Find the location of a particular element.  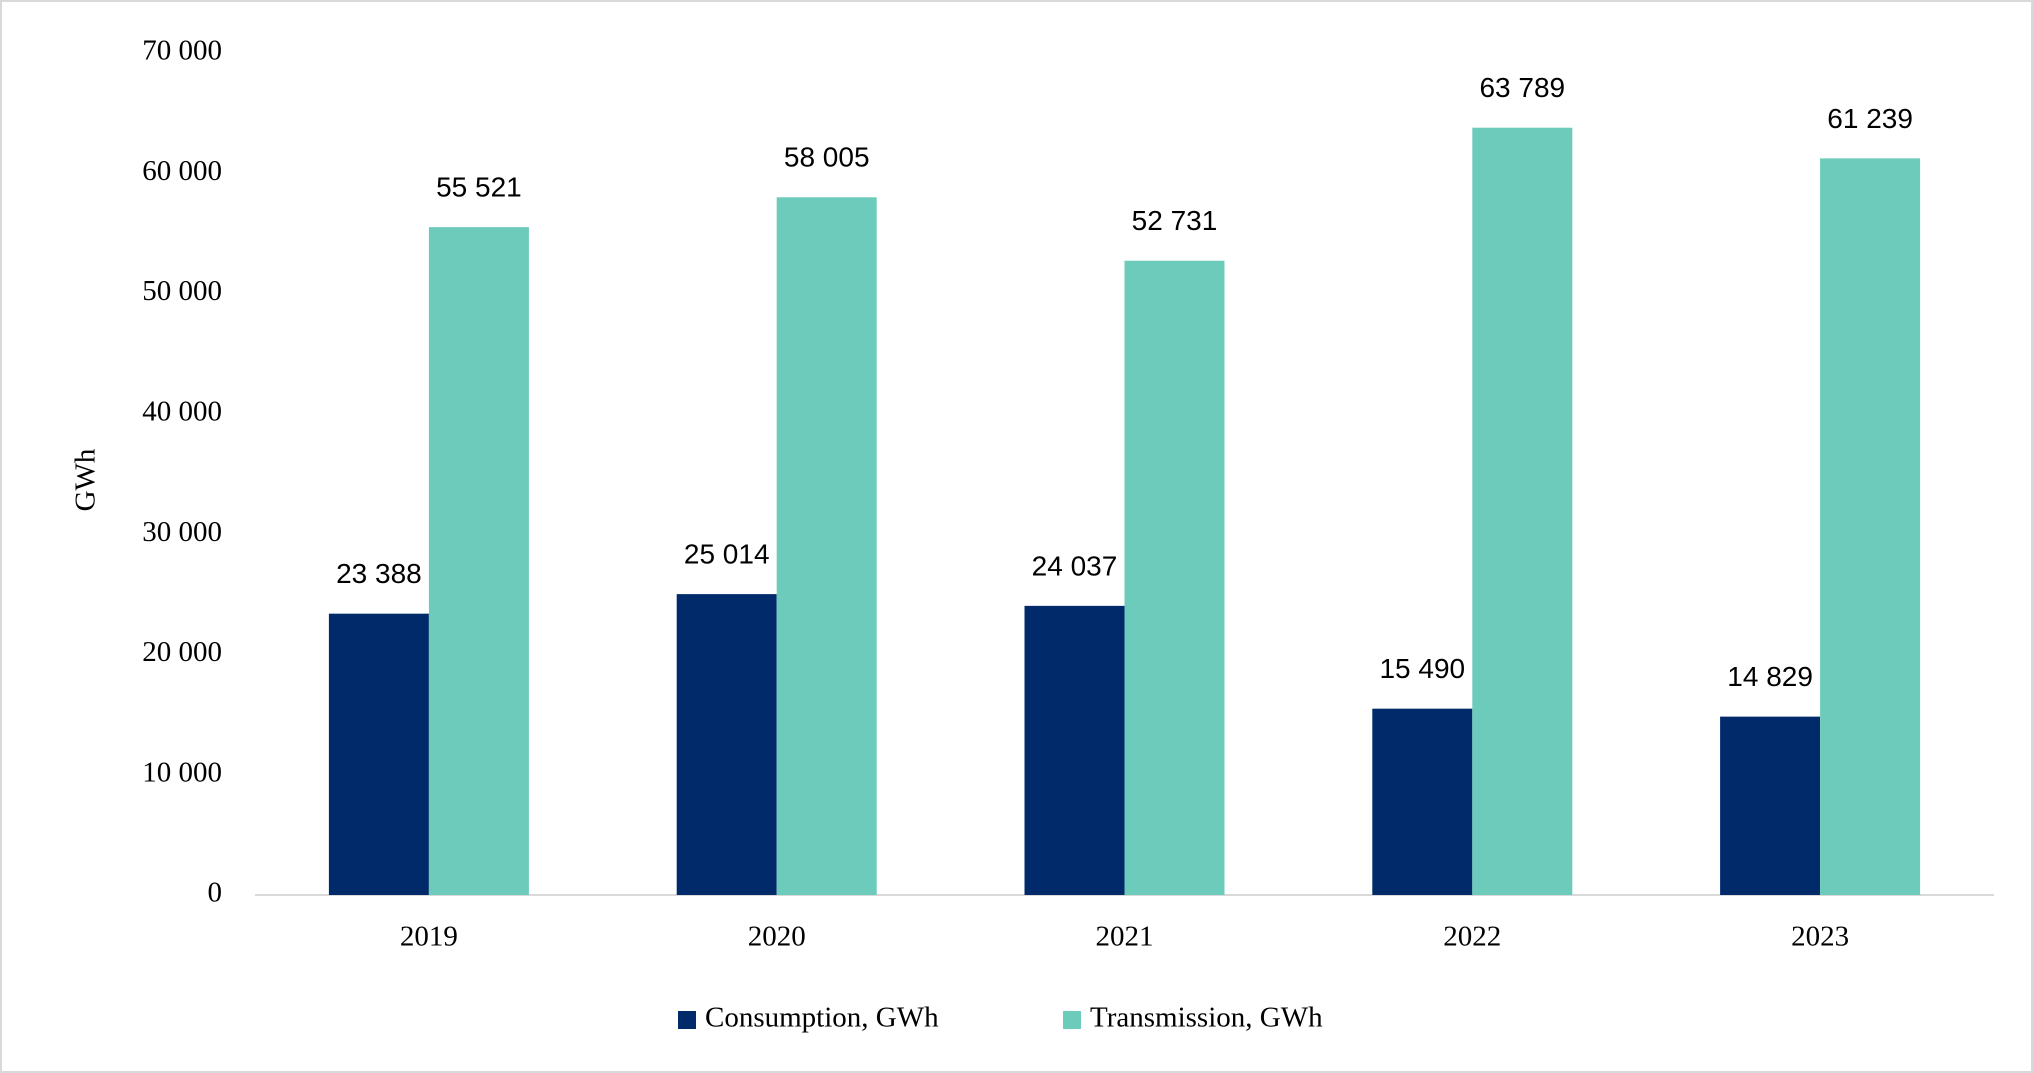

data-label: 52 731 is located at coordinates (1175, 220).